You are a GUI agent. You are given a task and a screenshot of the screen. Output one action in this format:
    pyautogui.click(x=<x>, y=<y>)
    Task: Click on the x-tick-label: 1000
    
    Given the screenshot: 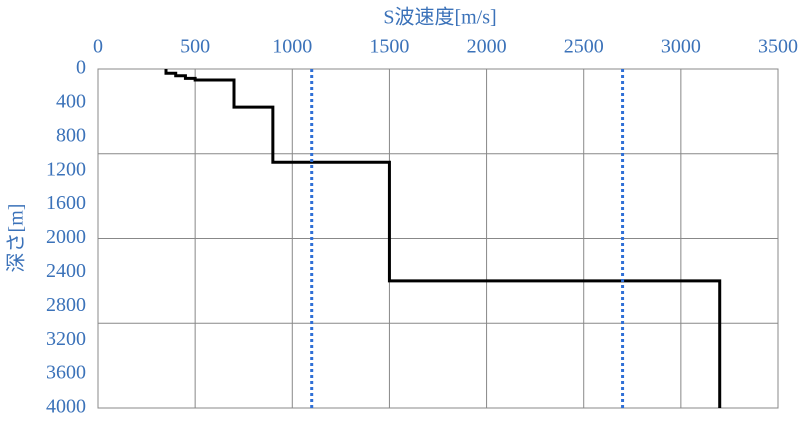 What is the action you would take?
    pyautogui.click(x=292, y=47)
    